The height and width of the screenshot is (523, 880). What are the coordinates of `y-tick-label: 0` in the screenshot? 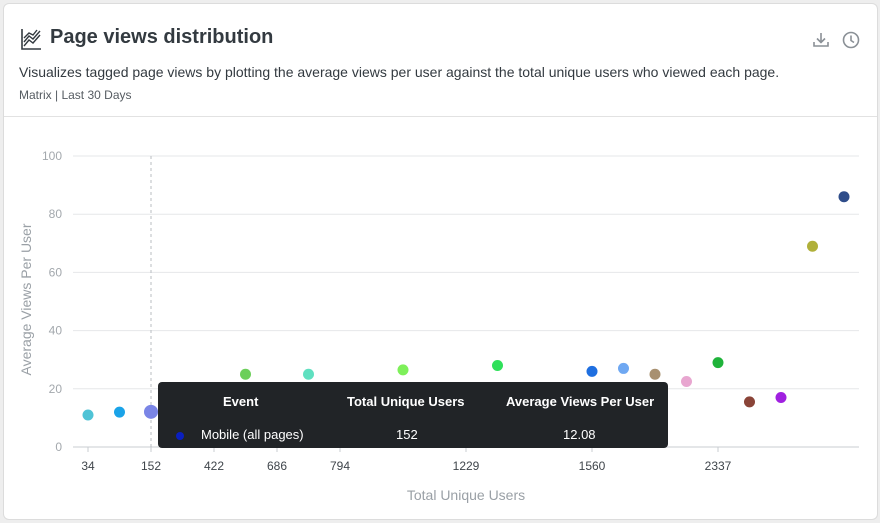 It's located at (58, 447).